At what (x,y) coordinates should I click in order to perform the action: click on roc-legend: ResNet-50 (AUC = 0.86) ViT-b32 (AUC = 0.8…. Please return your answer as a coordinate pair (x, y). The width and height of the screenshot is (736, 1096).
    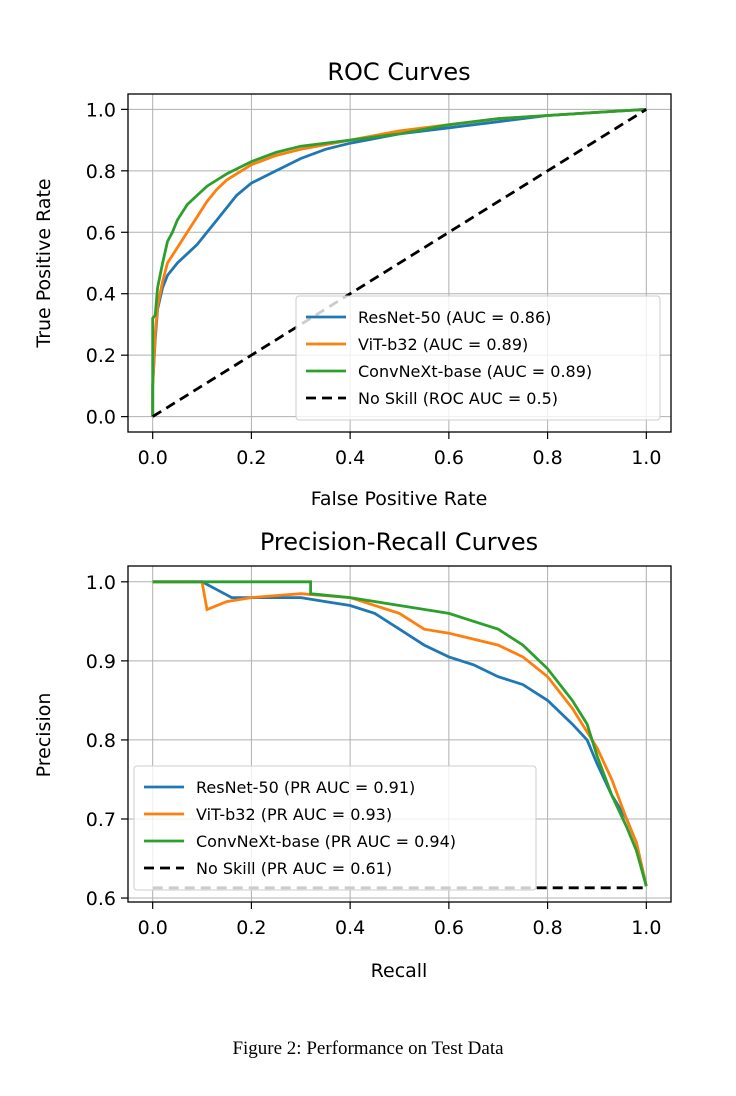
    Looking at the image, I should click on (478, 358).